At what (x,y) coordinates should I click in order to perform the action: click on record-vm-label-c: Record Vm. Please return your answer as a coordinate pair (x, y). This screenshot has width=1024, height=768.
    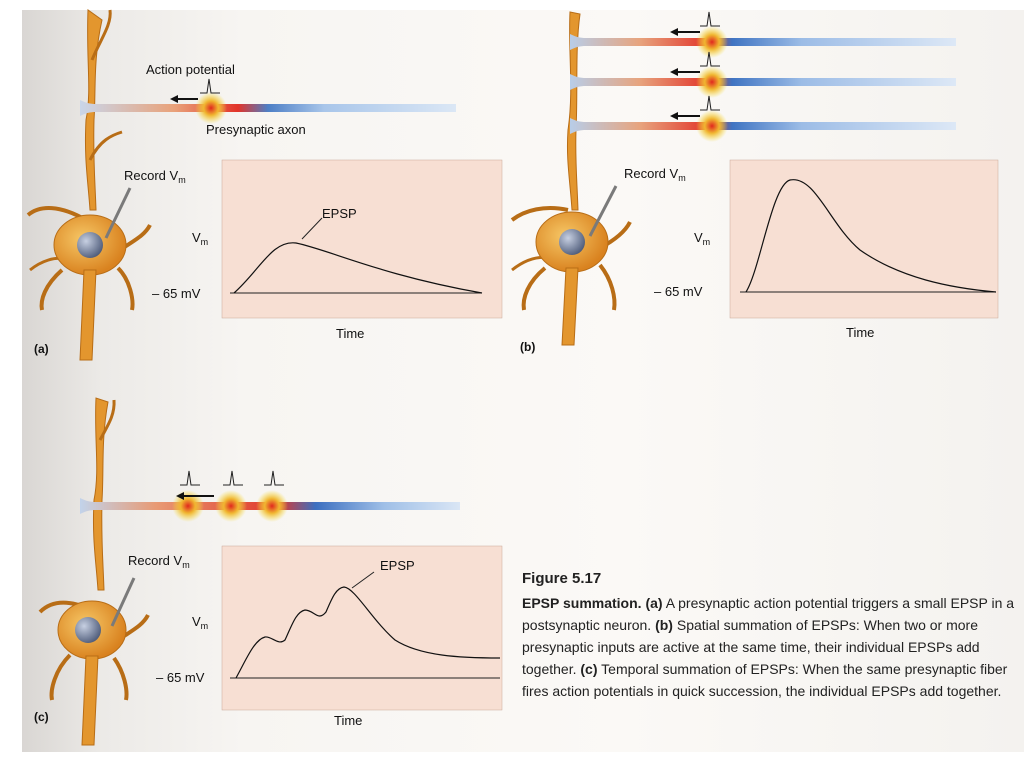
    Looking at the image, I should click on (159, 561).